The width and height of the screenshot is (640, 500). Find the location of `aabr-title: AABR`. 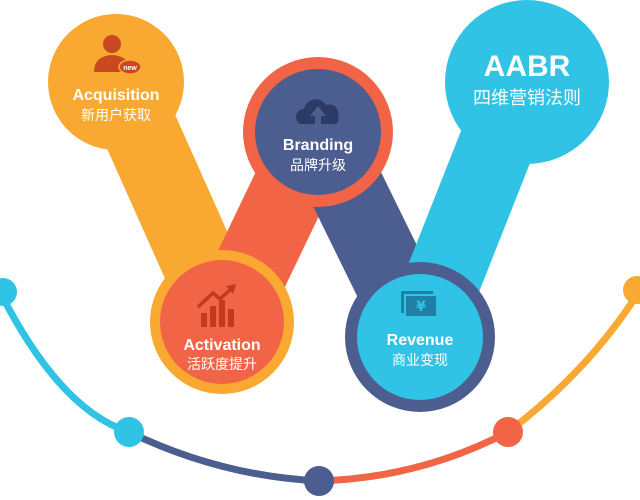

aabr-title: AABR is located at coordinates (527, 66).